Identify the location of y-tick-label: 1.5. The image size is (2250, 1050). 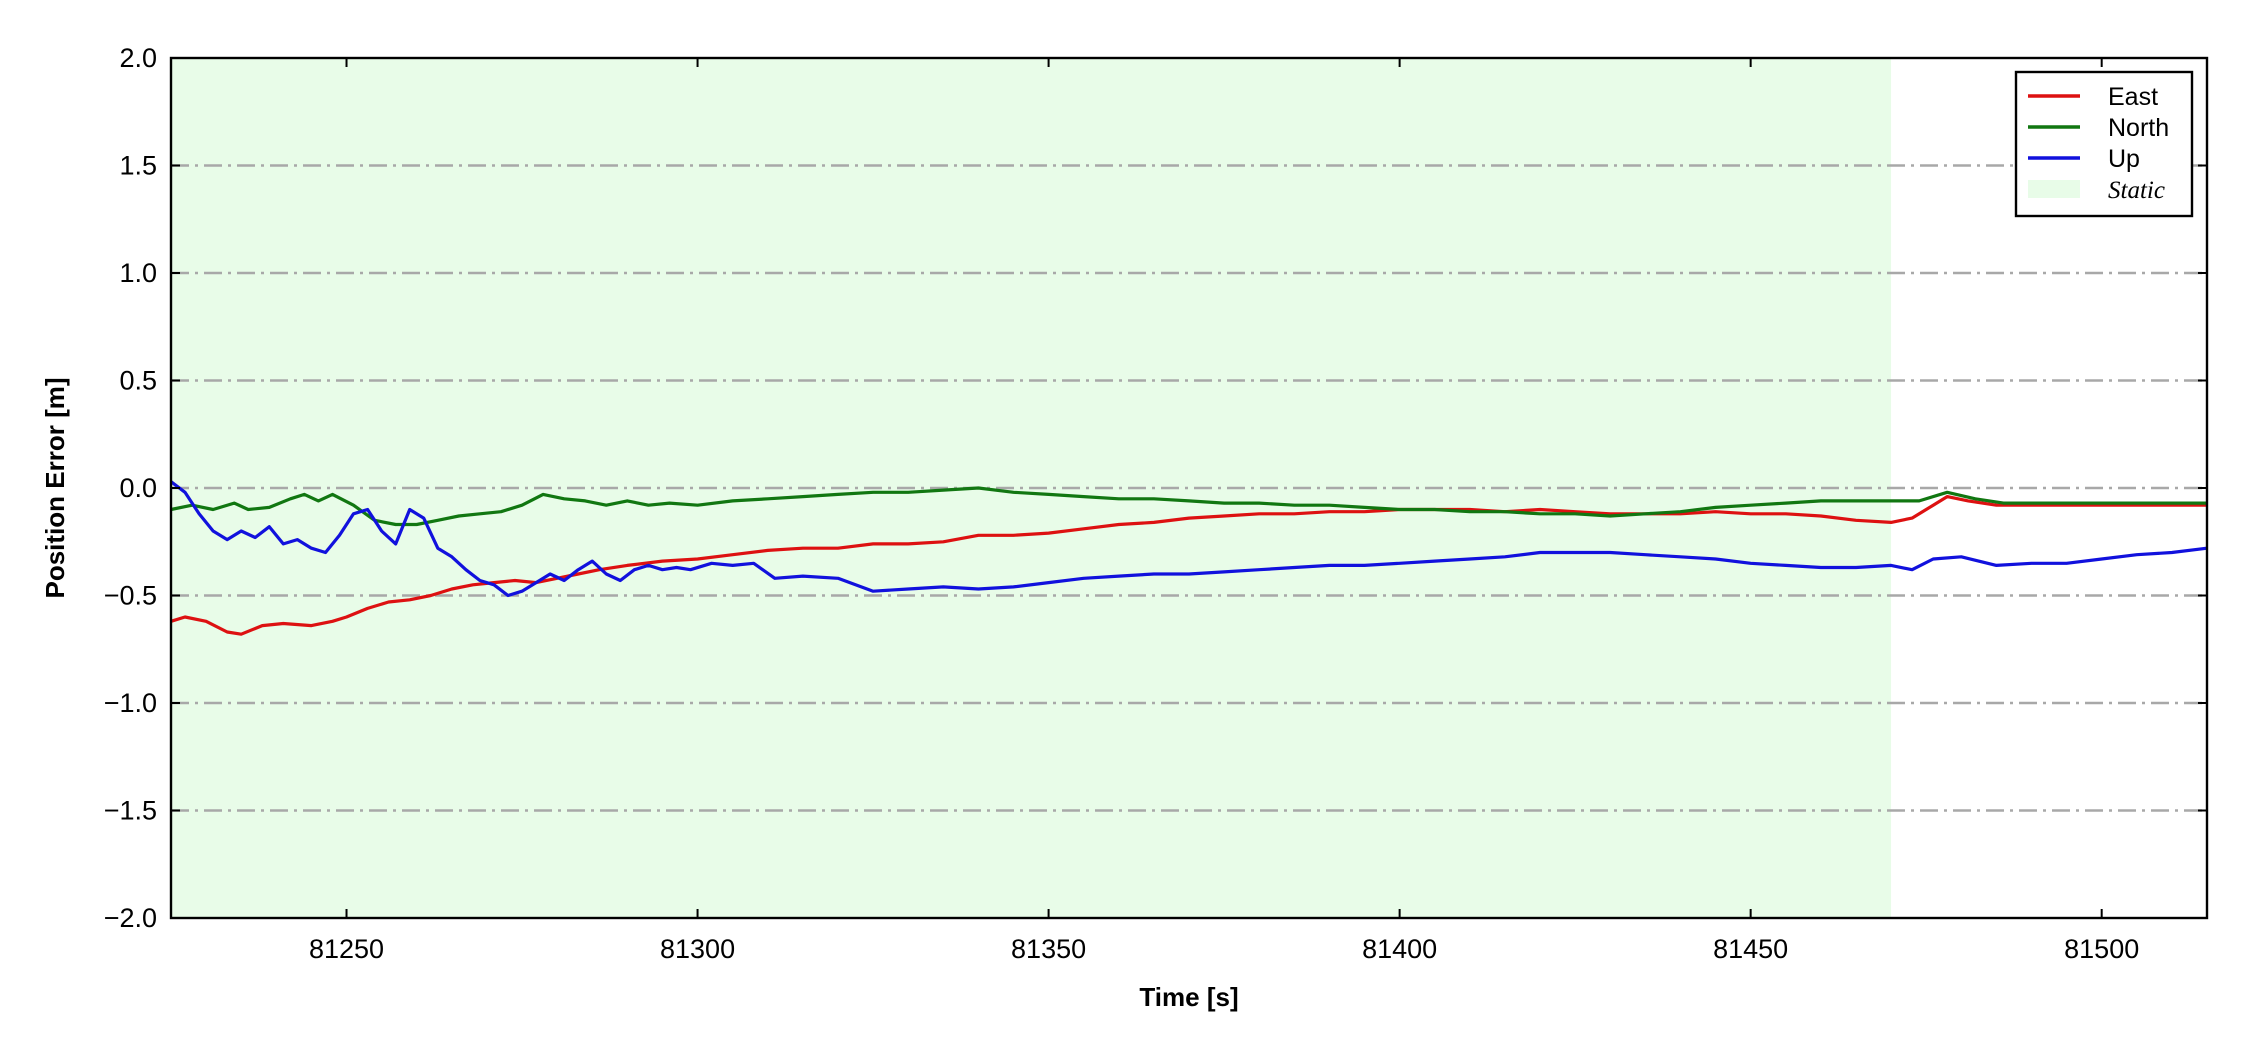
(138, 166).